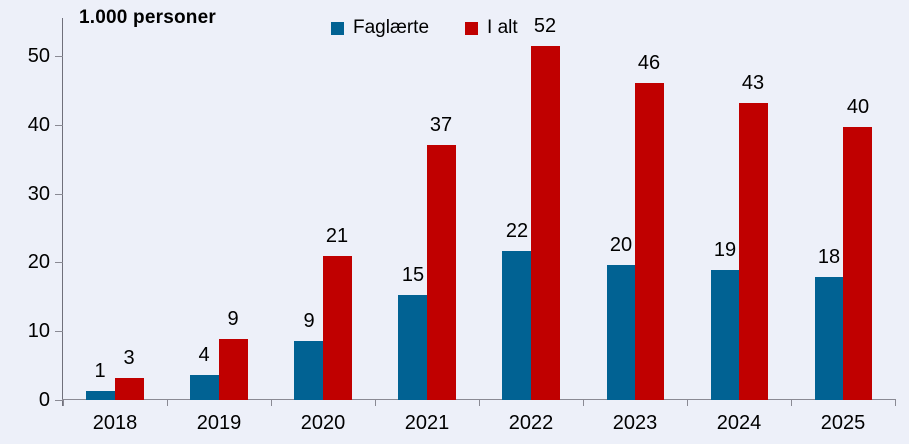 The width and height of the screenshot is (909, 444). I want to click on legend-item-ialt: I alt, so click(491, 28).